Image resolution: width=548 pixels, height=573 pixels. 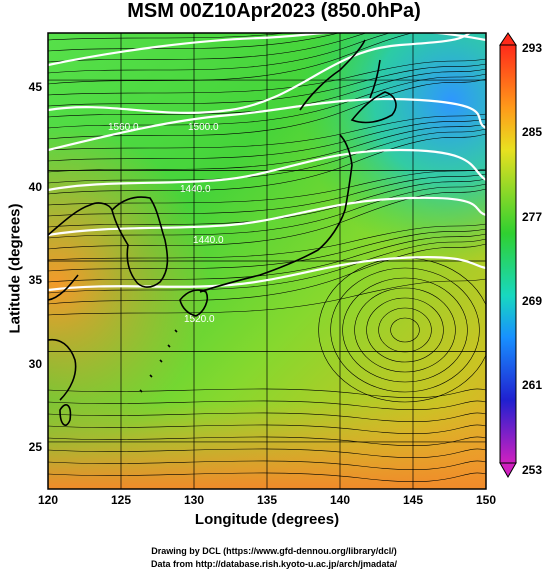 I want to click on map-title: MSM 00Z10Apr2023 (850.0hPa), so click(x=274, y=11).